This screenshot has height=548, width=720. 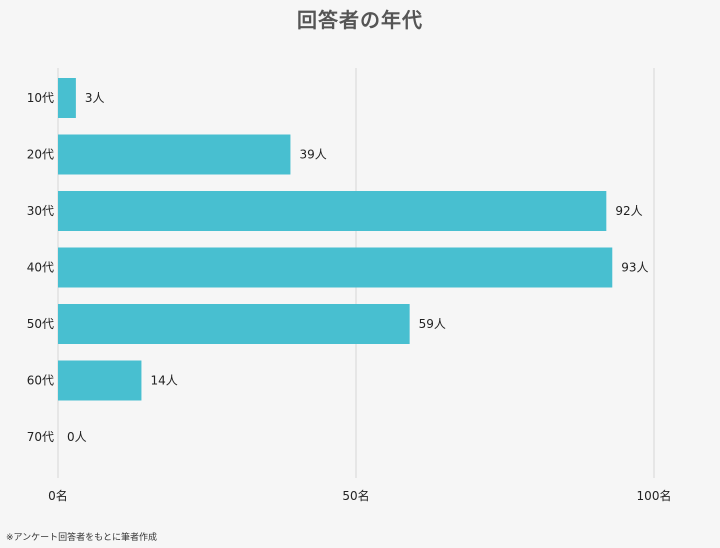 I want to click on category-label: 50代, so click(x=40, y=324).